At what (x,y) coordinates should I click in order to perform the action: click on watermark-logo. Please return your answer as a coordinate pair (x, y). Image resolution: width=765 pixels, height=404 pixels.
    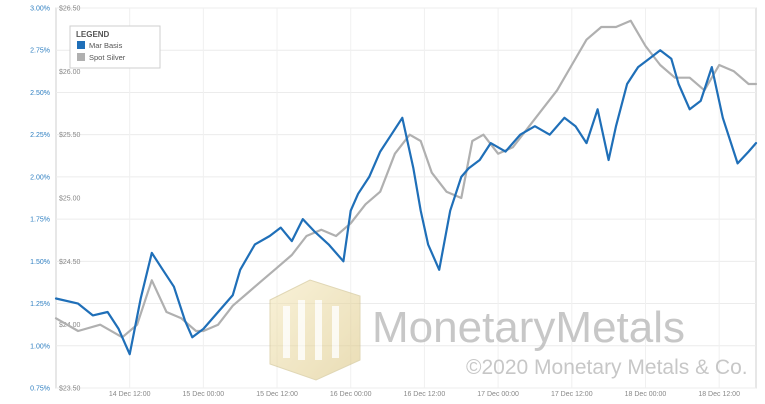
    Looking at the image, I should click on (315, 330).